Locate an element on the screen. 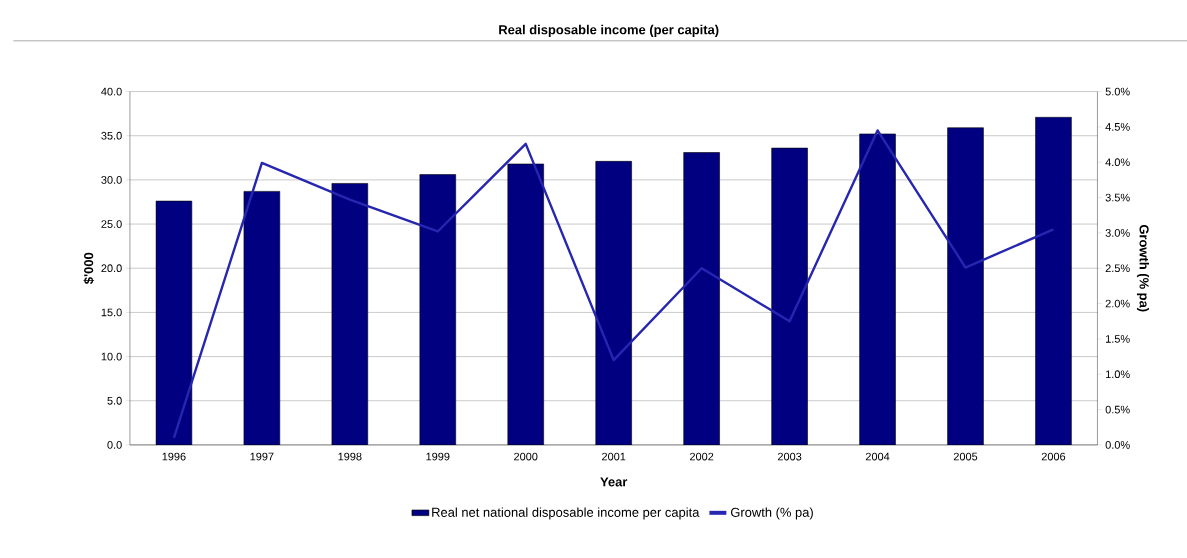 Image resolution: width=1187 pixels, height=558 pixels. y-tick-label: 5.0 is located at coordinates (114, 400).